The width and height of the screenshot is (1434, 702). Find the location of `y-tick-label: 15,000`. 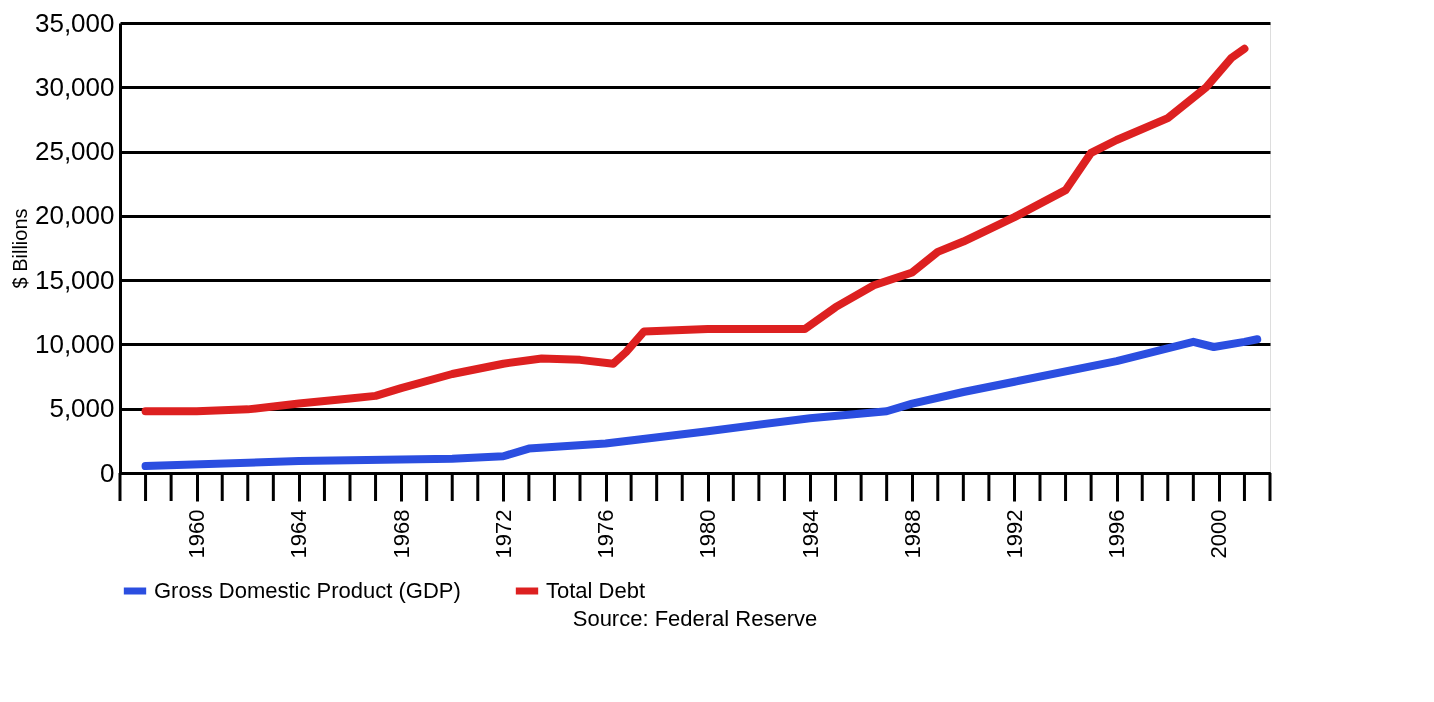

y-tick-label: 15,000 is located at coordinates (74, 279).